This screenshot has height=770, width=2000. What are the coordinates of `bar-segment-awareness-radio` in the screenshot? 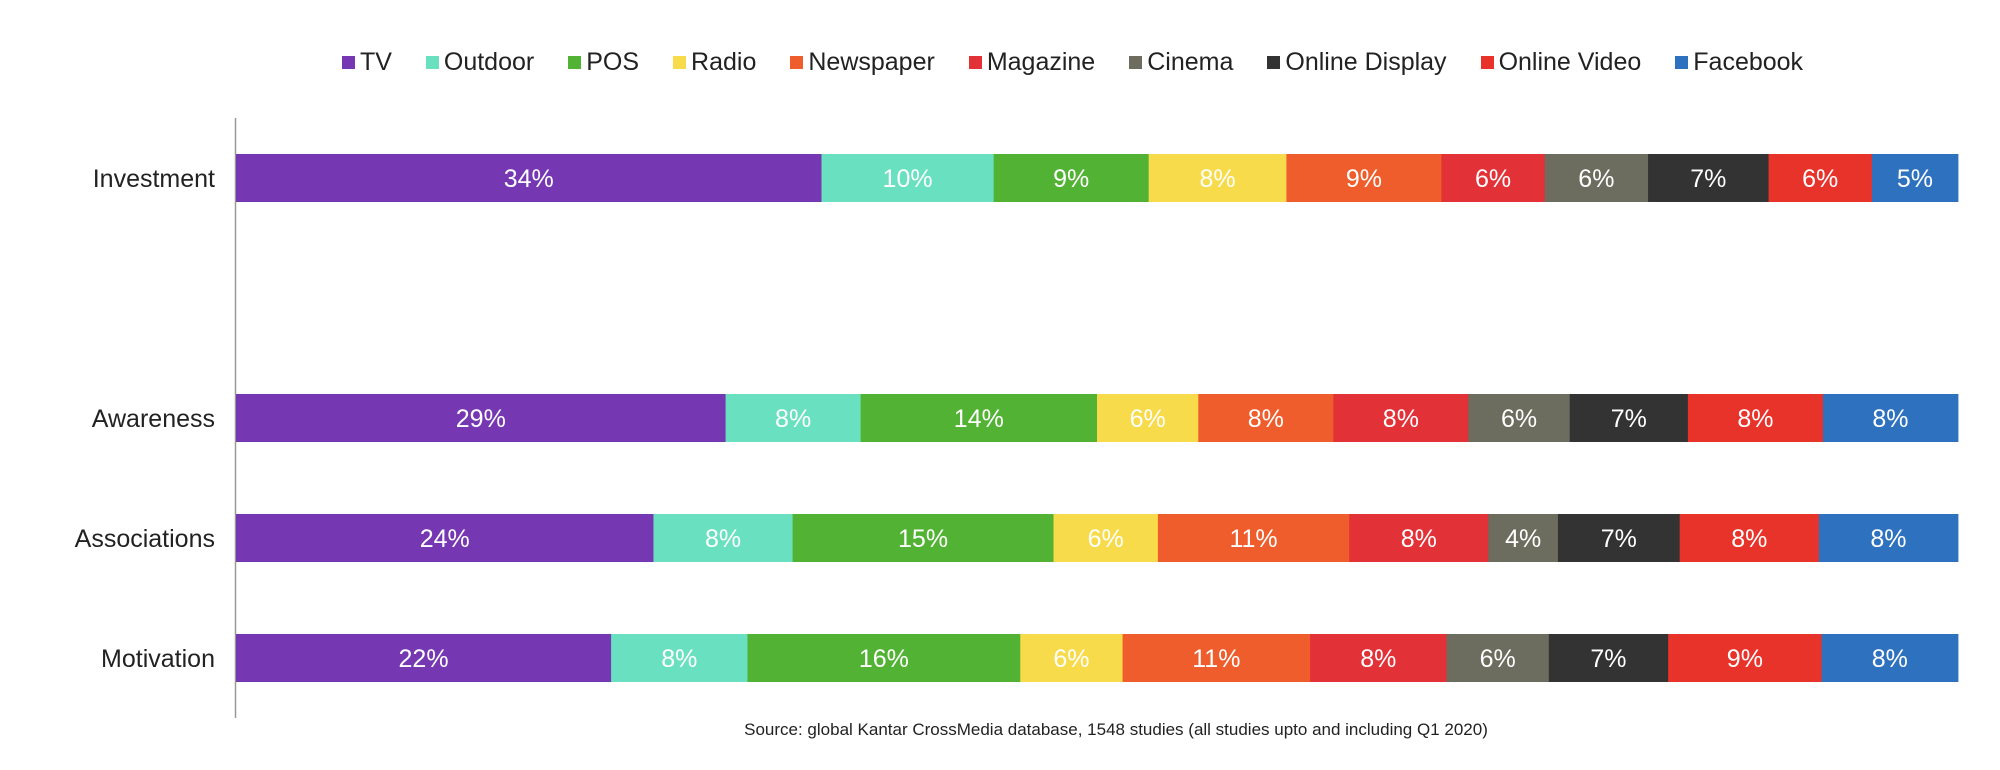 It's located at (1148, 418).